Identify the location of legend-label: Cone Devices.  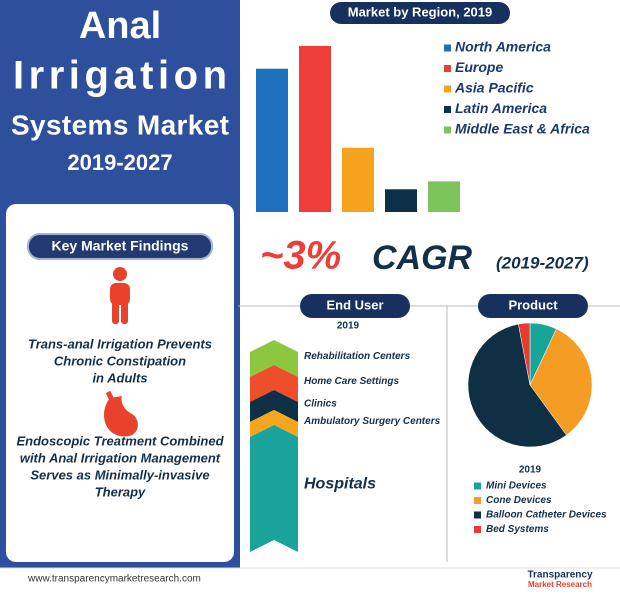
(519, 500).